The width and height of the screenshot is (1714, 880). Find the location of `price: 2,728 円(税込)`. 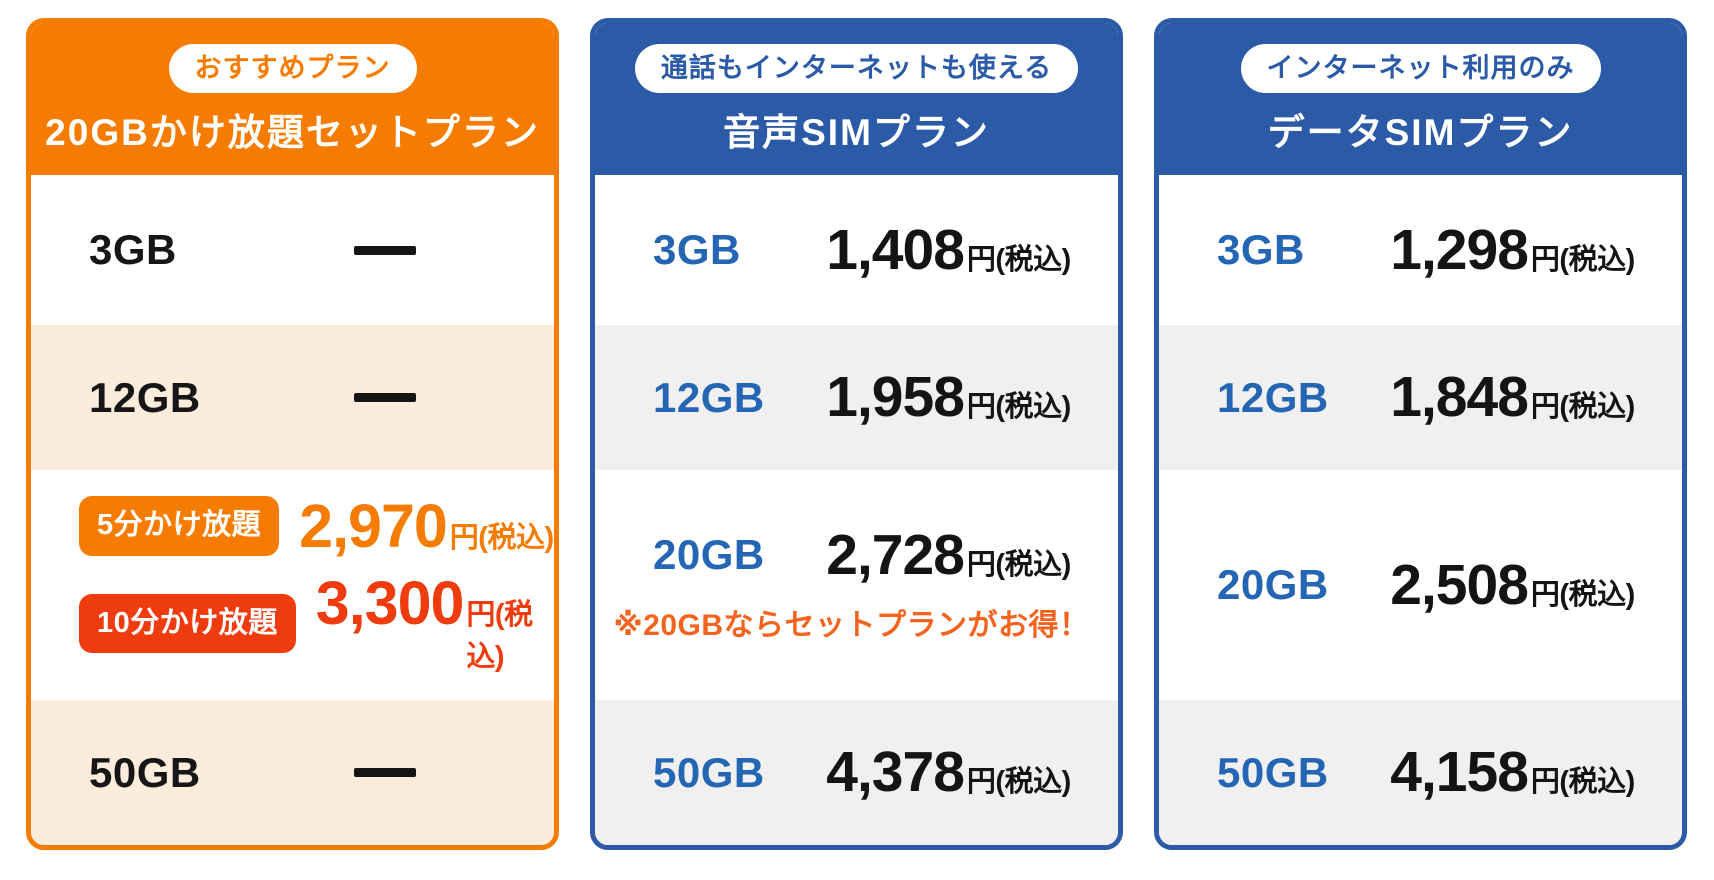

price: 2,728 円(税込) is located at coordinates (948, 554).